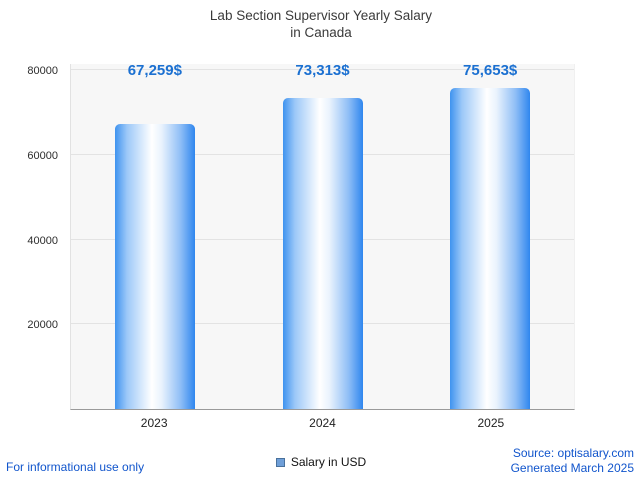 The height and width of the screenshot is (482, 642). What do you see at coordinates (328, 462) in the screenshot?
I see `legend-label: Salary in USD` at bounding box center [328, 462].